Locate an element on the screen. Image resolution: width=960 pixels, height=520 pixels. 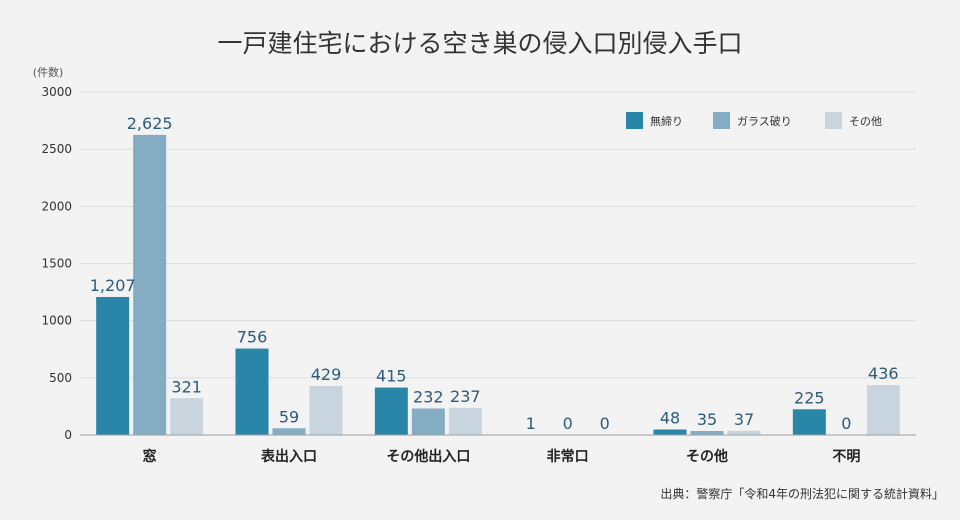
data-label: 2,625 is located at coordinates (150, 123).